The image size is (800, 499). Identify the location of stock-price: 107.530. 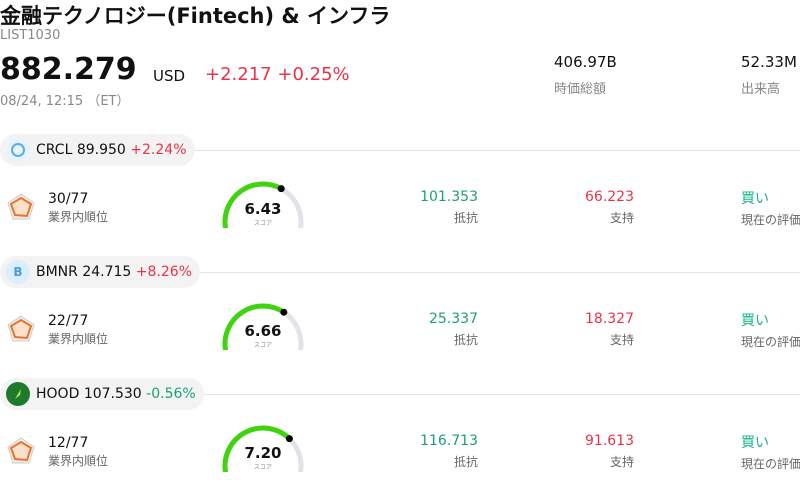
(112, 394).